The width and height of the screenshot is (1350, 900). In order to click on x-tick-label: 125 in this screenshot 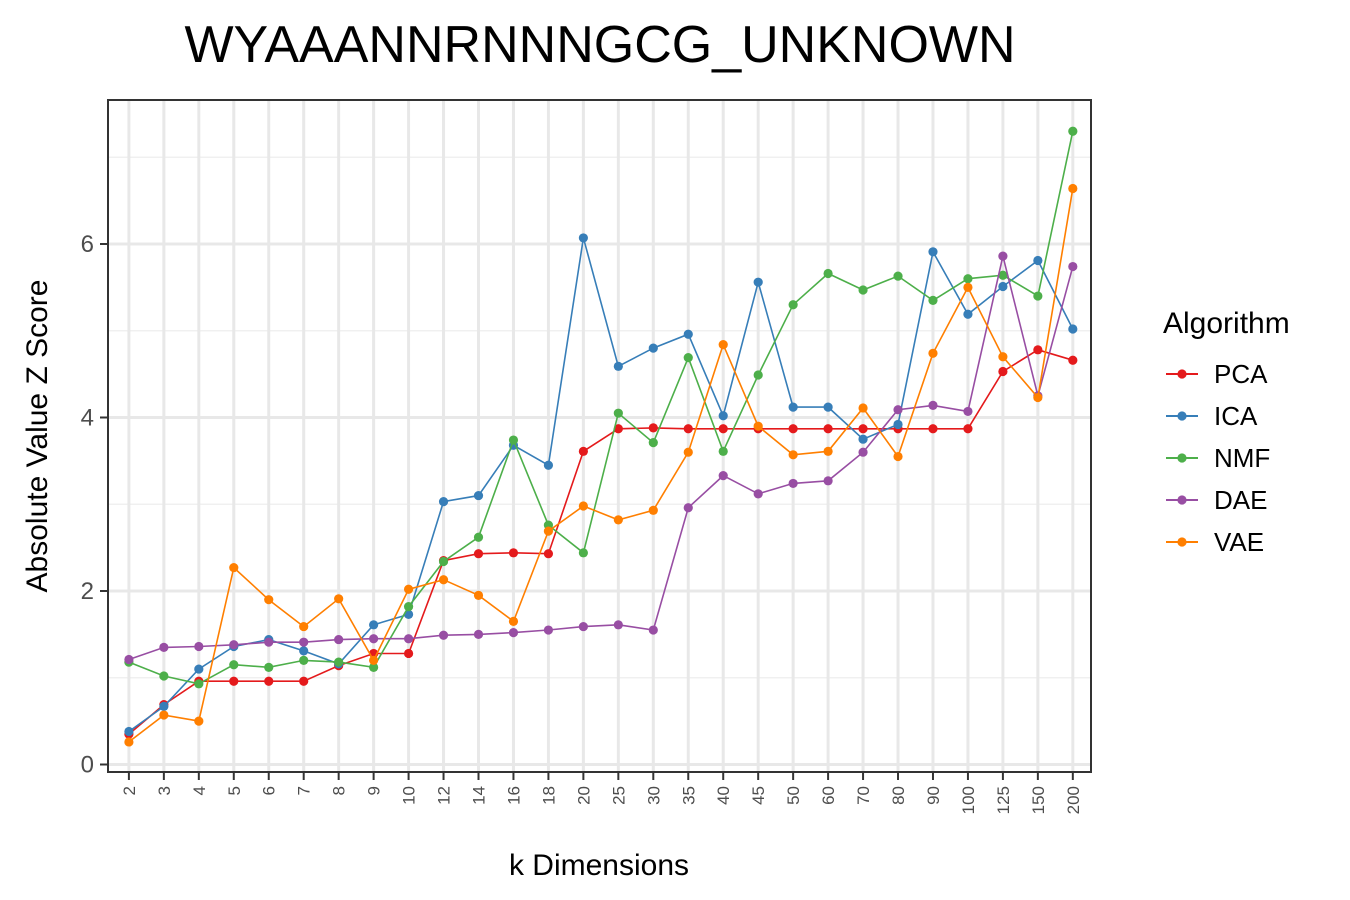, I will do `click(1003, 800)`.